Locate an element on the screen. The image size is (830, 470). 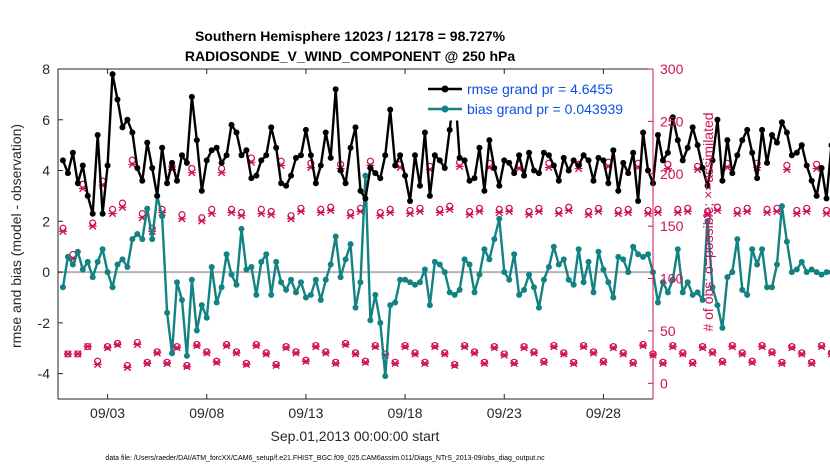
y-right-axis-ticks: 0 50 100 150 200 250 300 is located at coordinates (666, 226).